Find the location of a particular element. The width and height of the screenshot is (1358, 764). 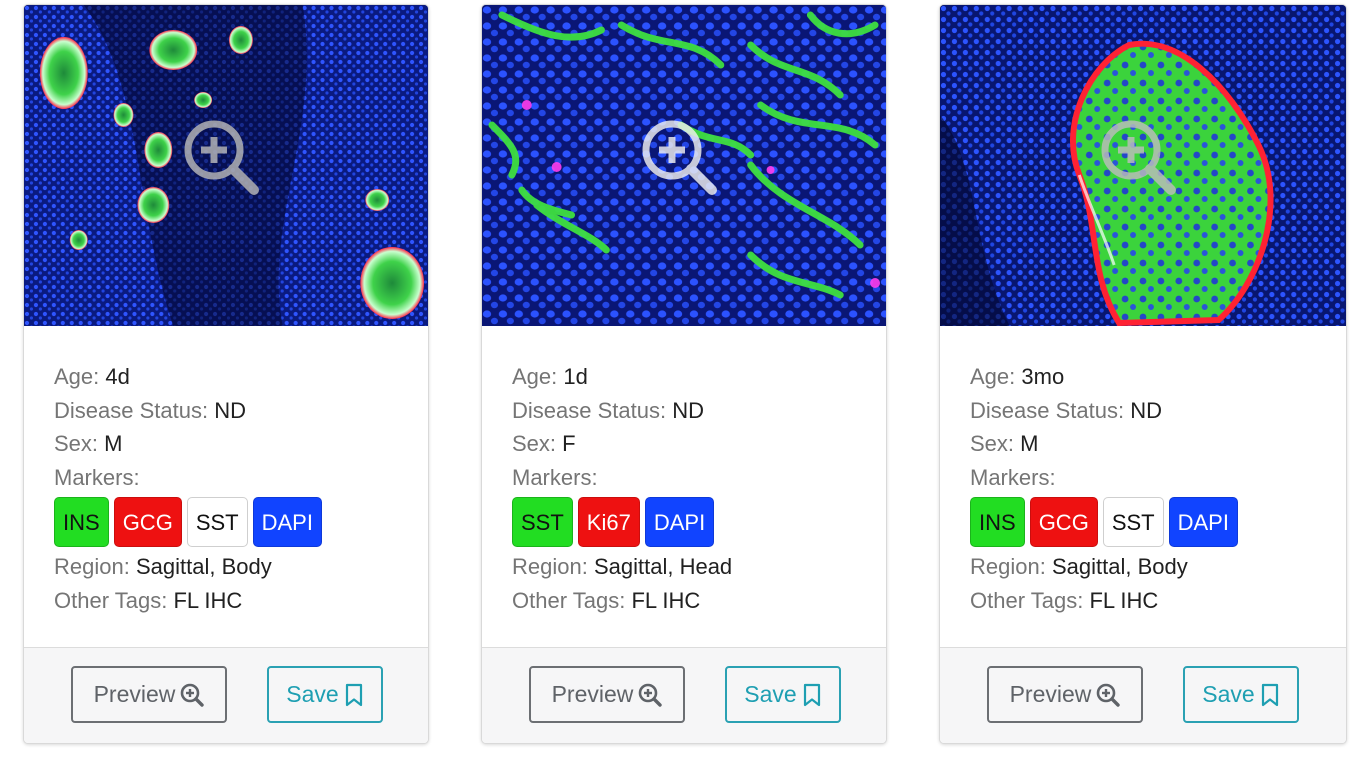

age-value: 3mo is located at coordinates (1043, 376).